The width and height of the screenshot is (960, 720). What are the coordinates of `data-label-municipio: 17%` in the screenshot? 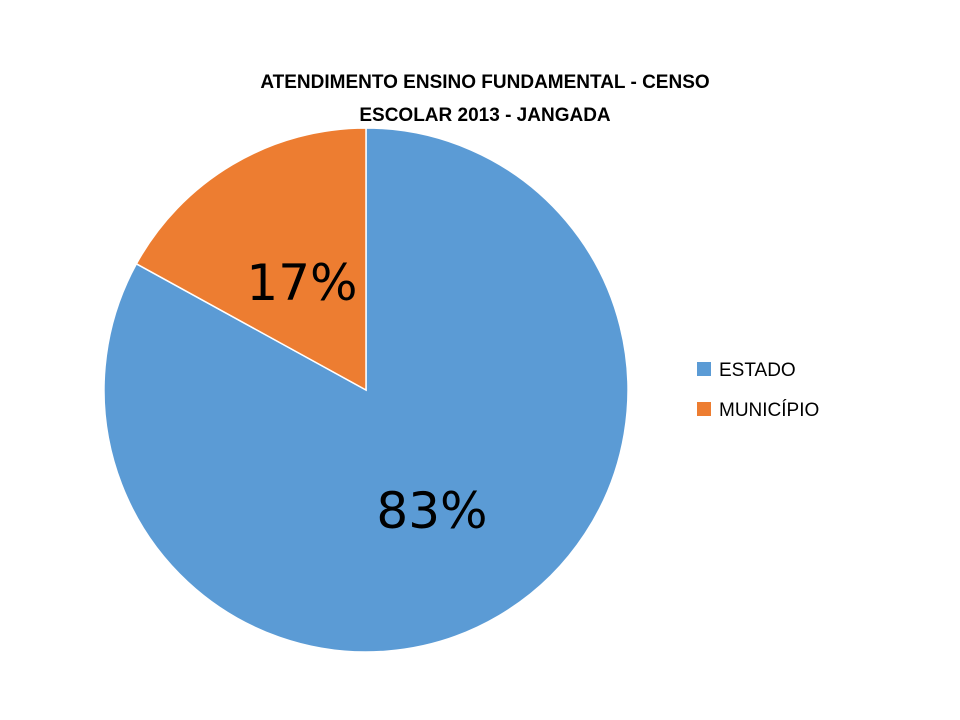 It's located at (301, 283).